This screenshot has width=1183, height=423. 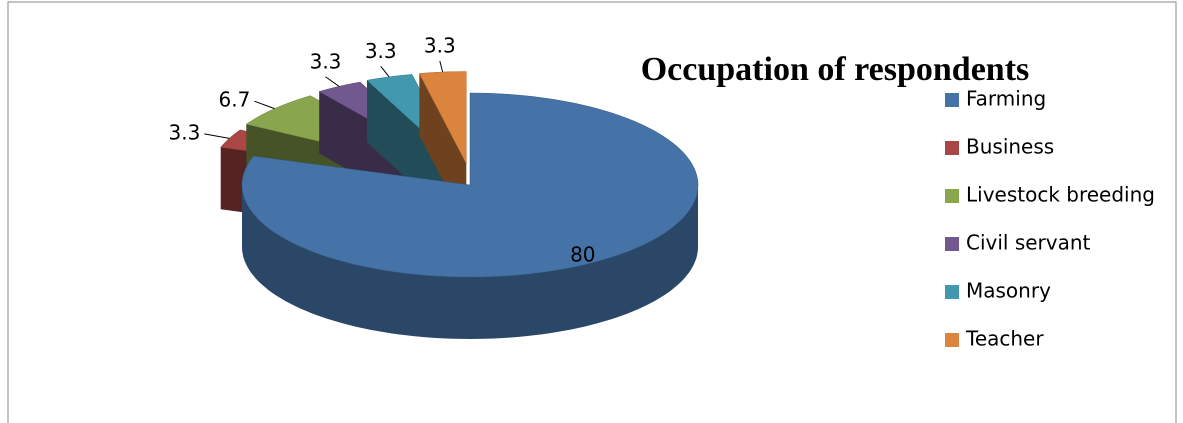 I want to click on slice, so click(x=442, y=117).